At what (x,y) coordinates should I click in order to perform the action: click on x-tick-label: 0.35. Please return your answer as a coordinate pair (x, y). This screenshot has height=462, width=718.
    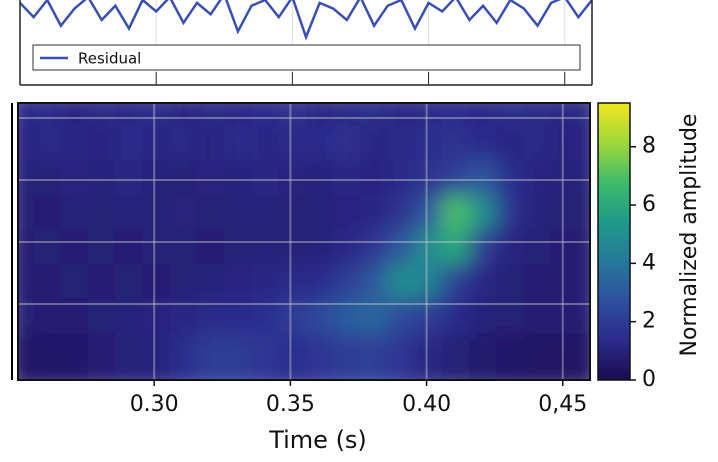
    Looking at the image, I should click on (290, 404).